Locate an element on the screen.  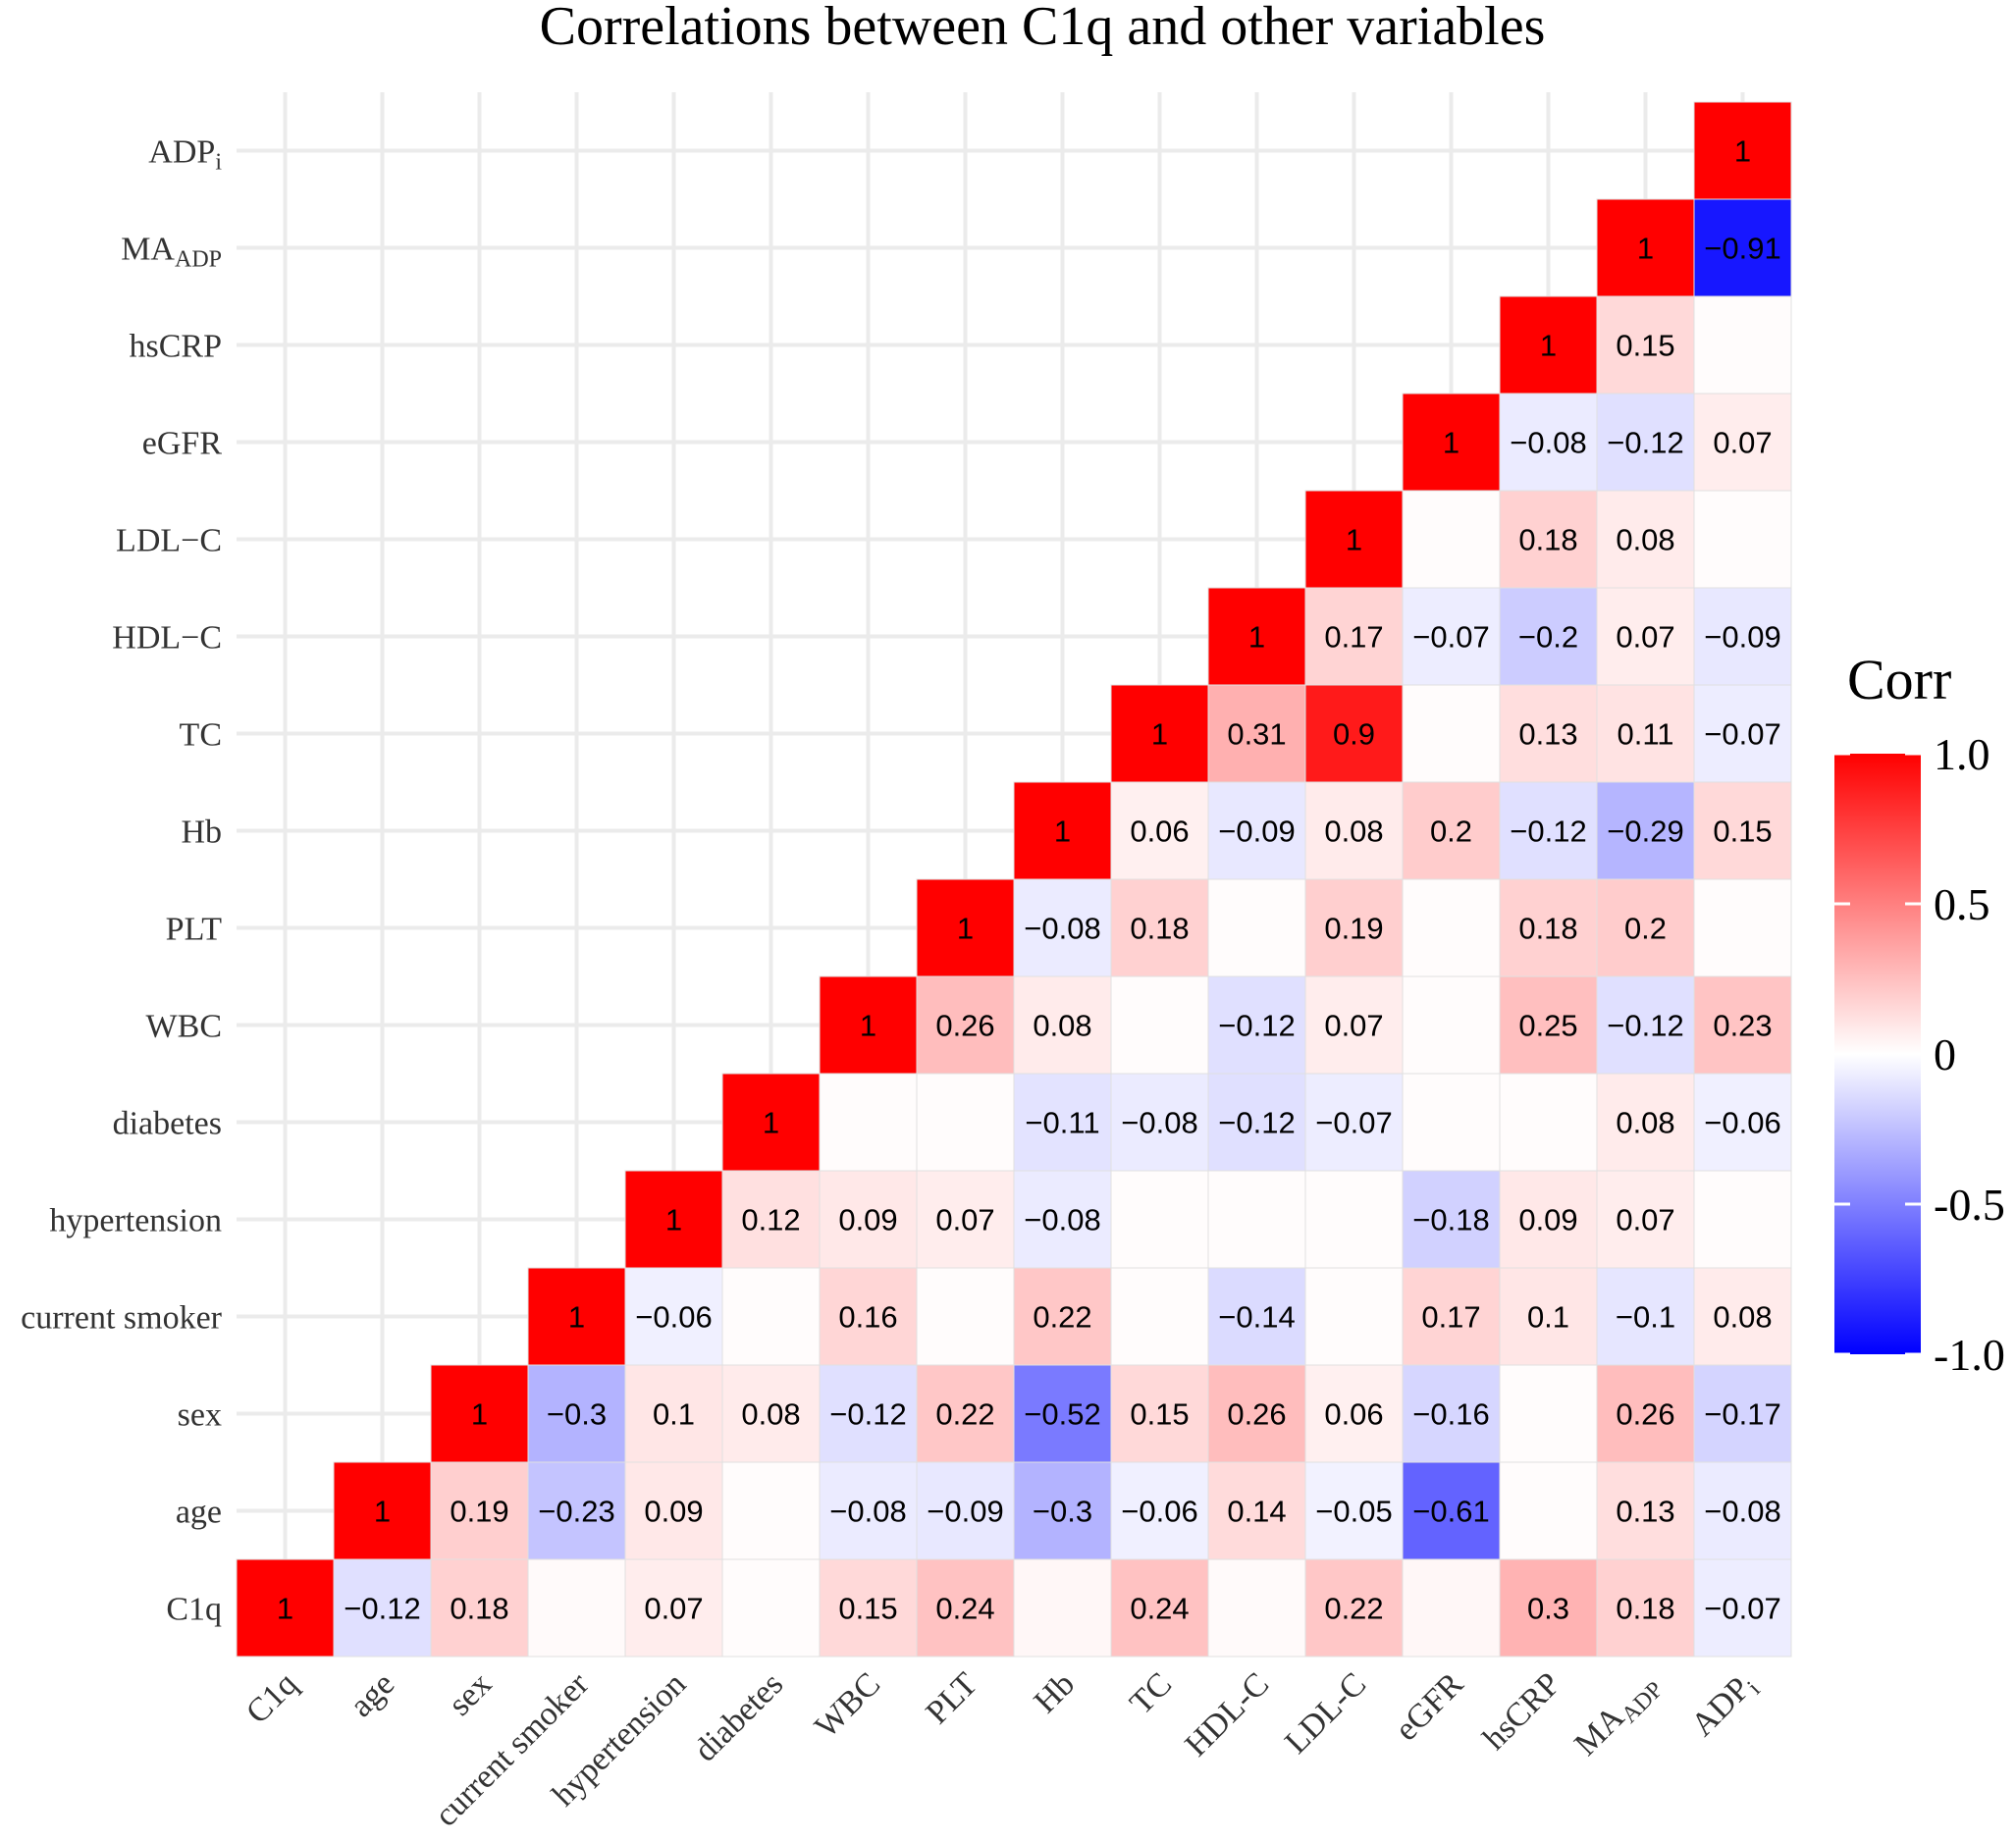
cell-hb-c1q is located at coordinates (1062, 1608).